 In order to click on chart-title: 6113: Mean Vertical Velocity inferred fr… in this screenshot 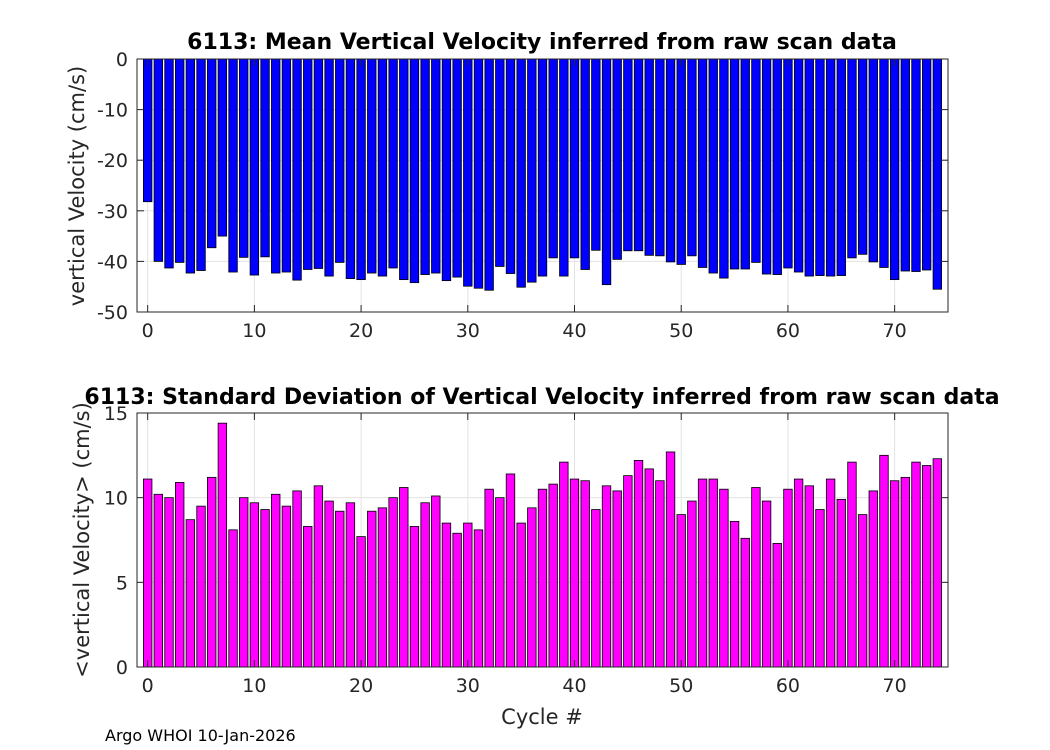, I will do `click(542, 42)`.